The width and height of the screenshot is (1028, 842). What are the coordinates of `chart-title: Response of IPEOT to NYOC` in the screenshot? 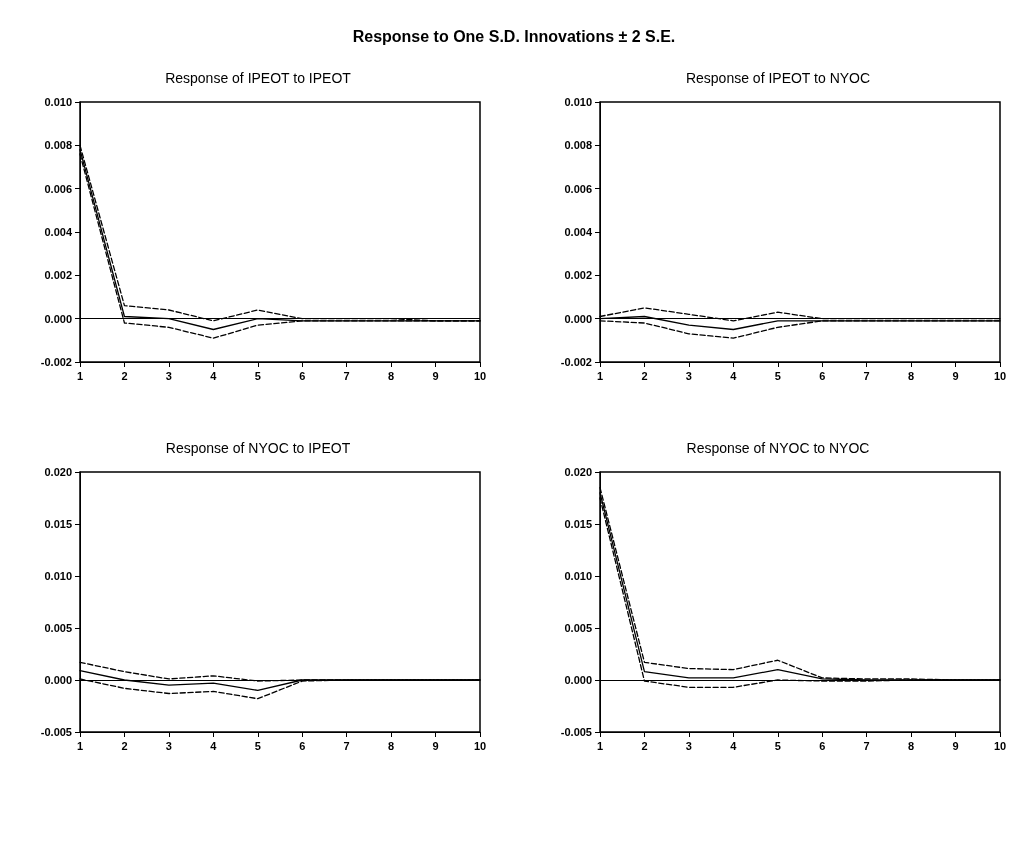 It's located at (778, 78).